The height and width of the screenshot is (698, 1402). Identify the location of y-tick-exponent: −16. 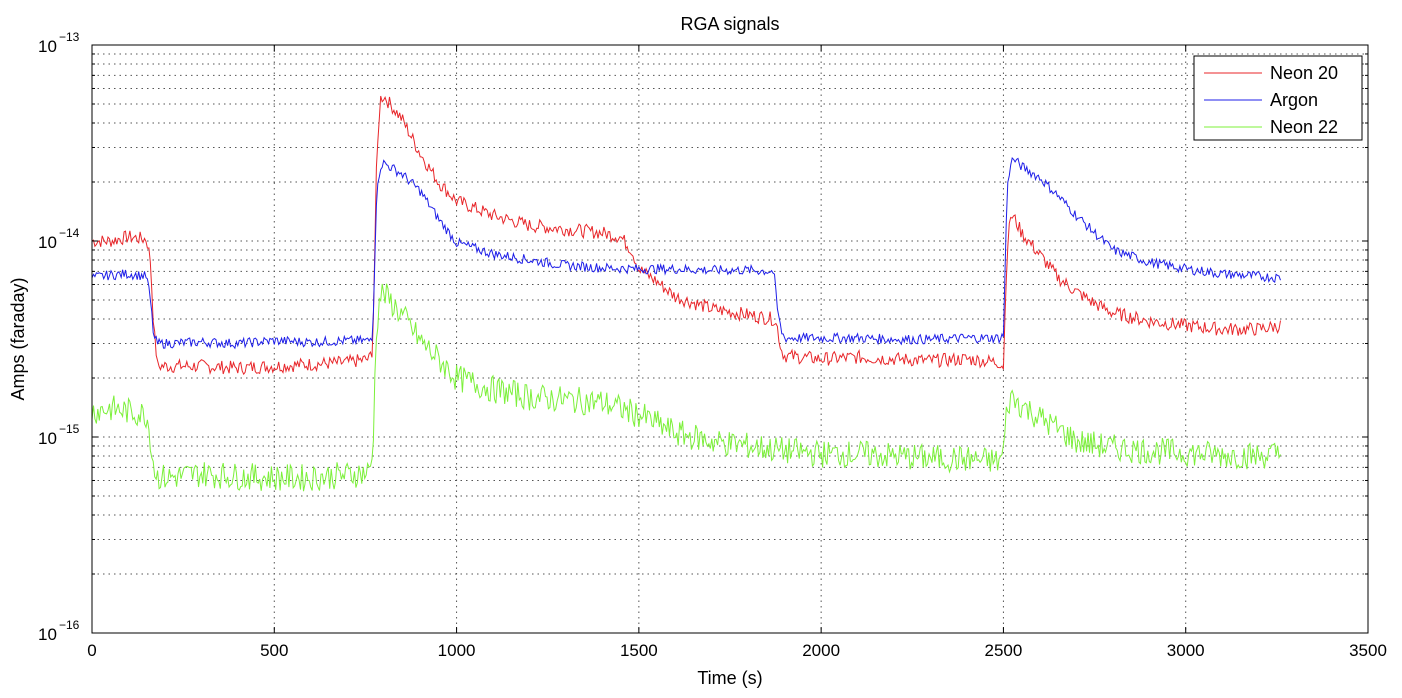
(69, 625).